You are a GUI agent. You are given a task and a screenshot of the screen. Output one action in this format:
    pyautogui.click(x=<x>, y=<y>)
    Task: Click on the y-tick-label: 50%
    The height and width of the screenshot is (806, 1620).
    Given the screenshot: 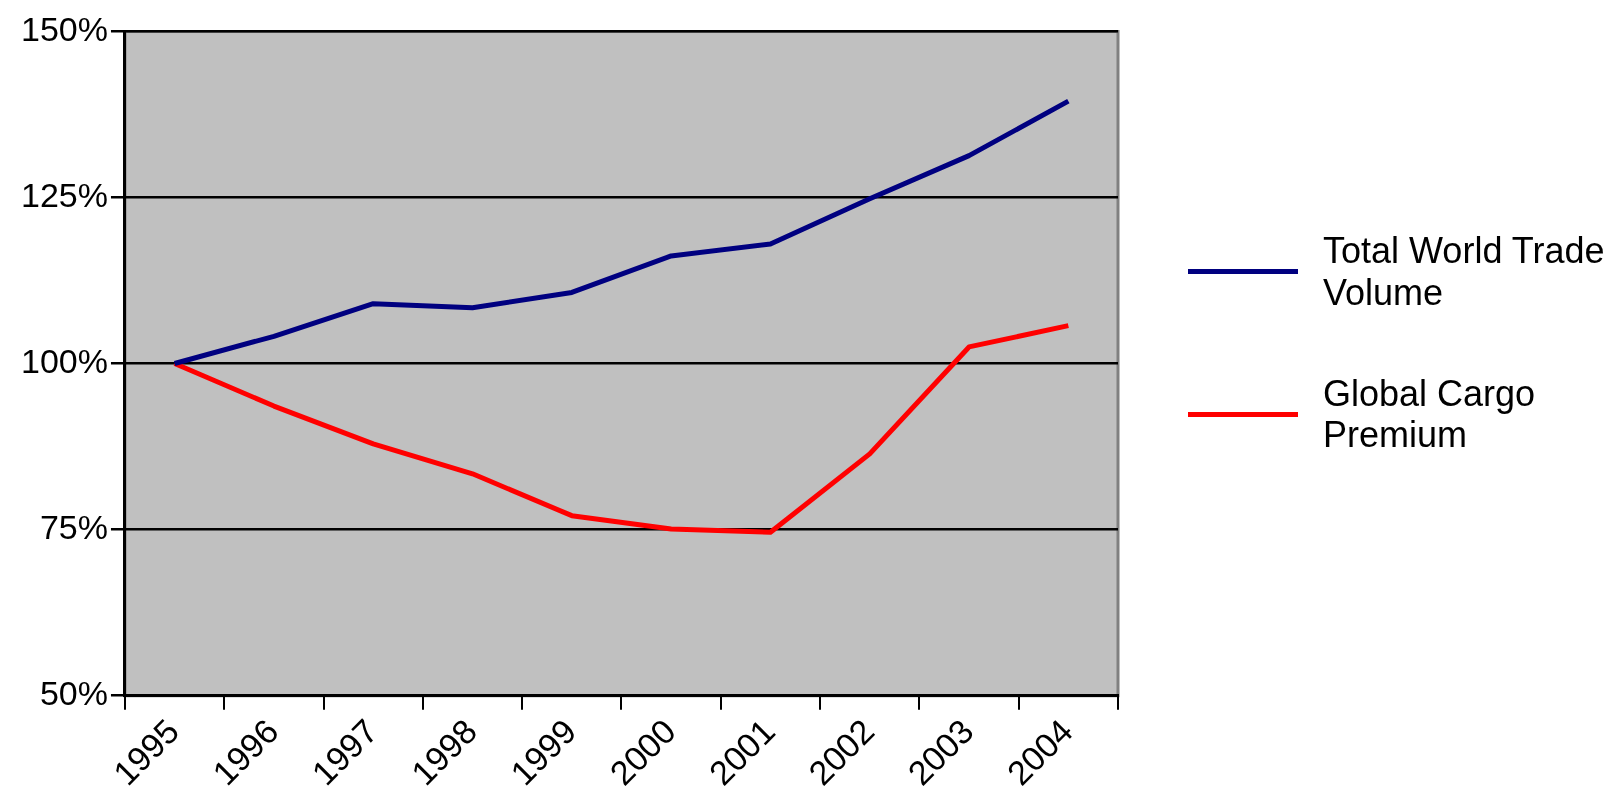 What is the action you would take?
    pyautogui.click(x=73, y=693)
    